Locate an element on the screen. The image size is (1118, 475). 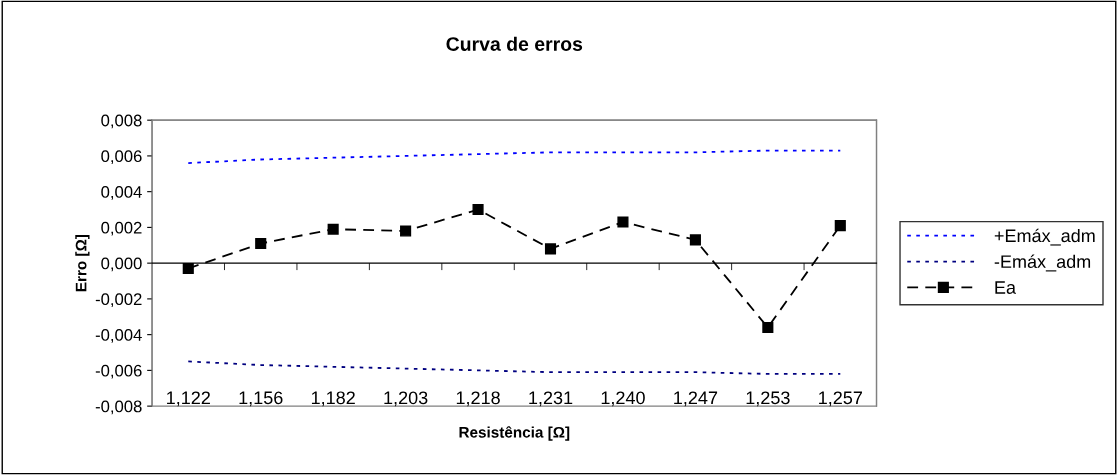
x-tick-label: 1,203 is located at coordinates (406, 399).